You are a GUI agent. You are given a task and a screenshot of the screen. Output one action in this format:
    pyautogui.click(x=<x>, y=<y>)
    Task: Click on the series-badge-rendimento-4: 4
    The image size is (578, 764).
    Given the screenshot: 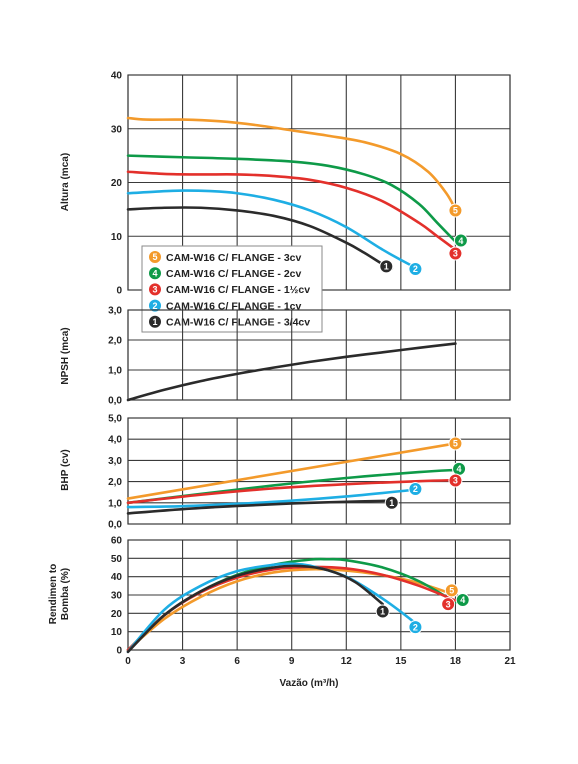 What is the action you would take?
    pyautogui.click(x=462, y=599)
    